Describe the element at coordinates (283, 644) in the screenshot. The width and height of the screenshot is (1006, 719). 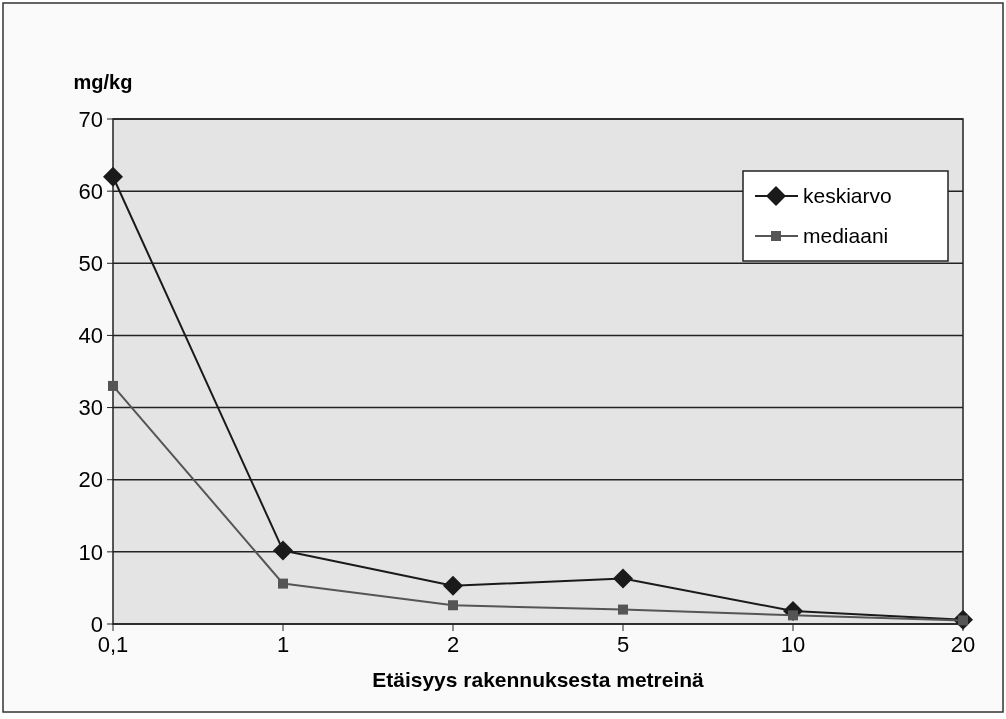
I see `x-tick-label: 1` at that location.